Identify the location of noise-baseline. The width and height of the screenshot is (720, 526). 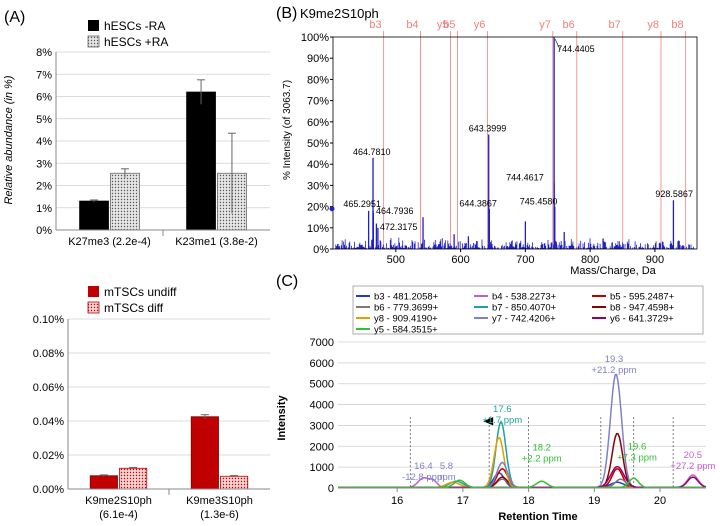
(515, 243).